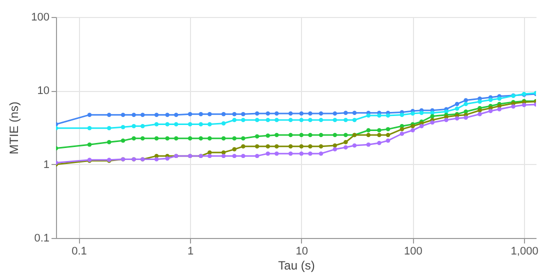  What do you see at coordinates (42, 238) in the screenshot?
I see `y-tick-label: 0.1` at bounding box center [42, 238].